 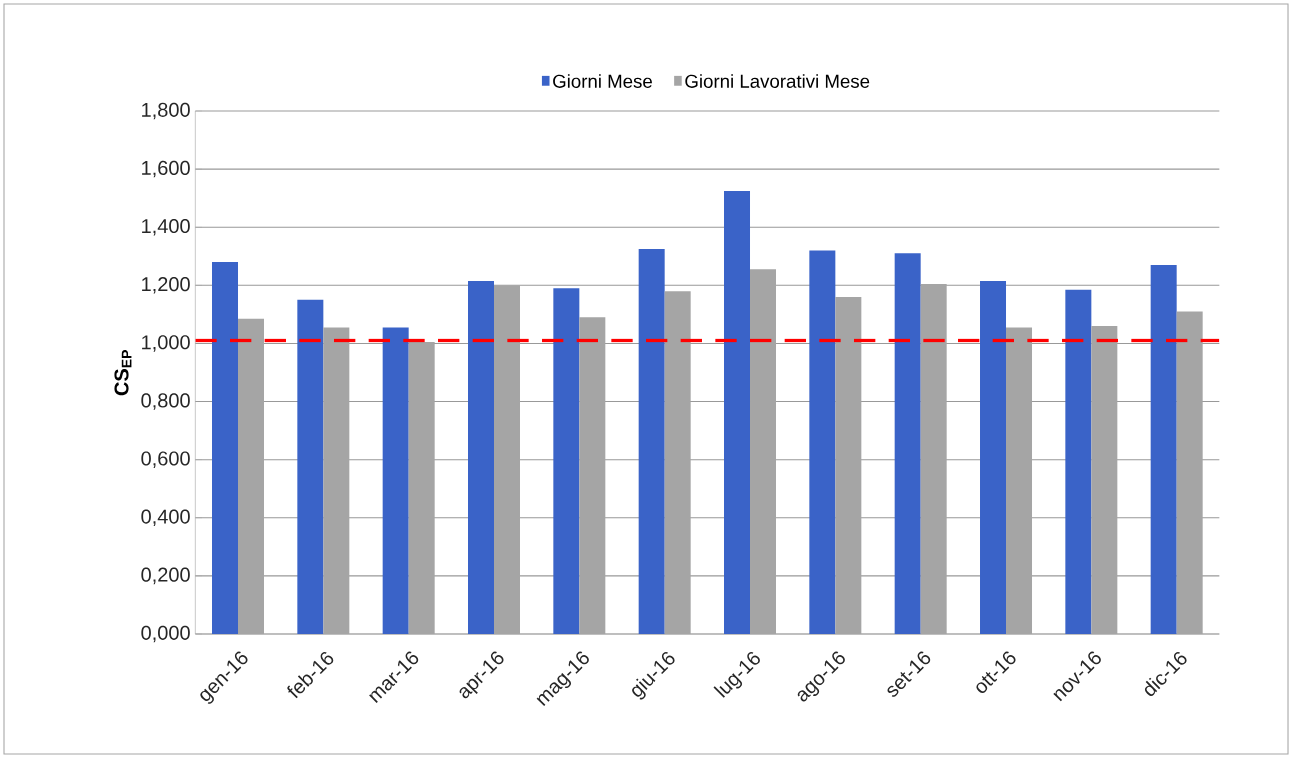 I want to click on y-tick-label: 1,400, so click(x=166, y=227).